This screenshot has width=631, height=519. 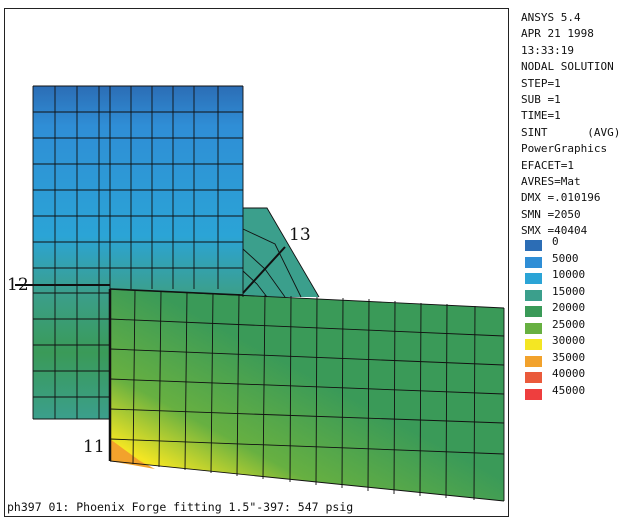 I want to click on info-line: DMX =.010196, so click(x=561, y=198).